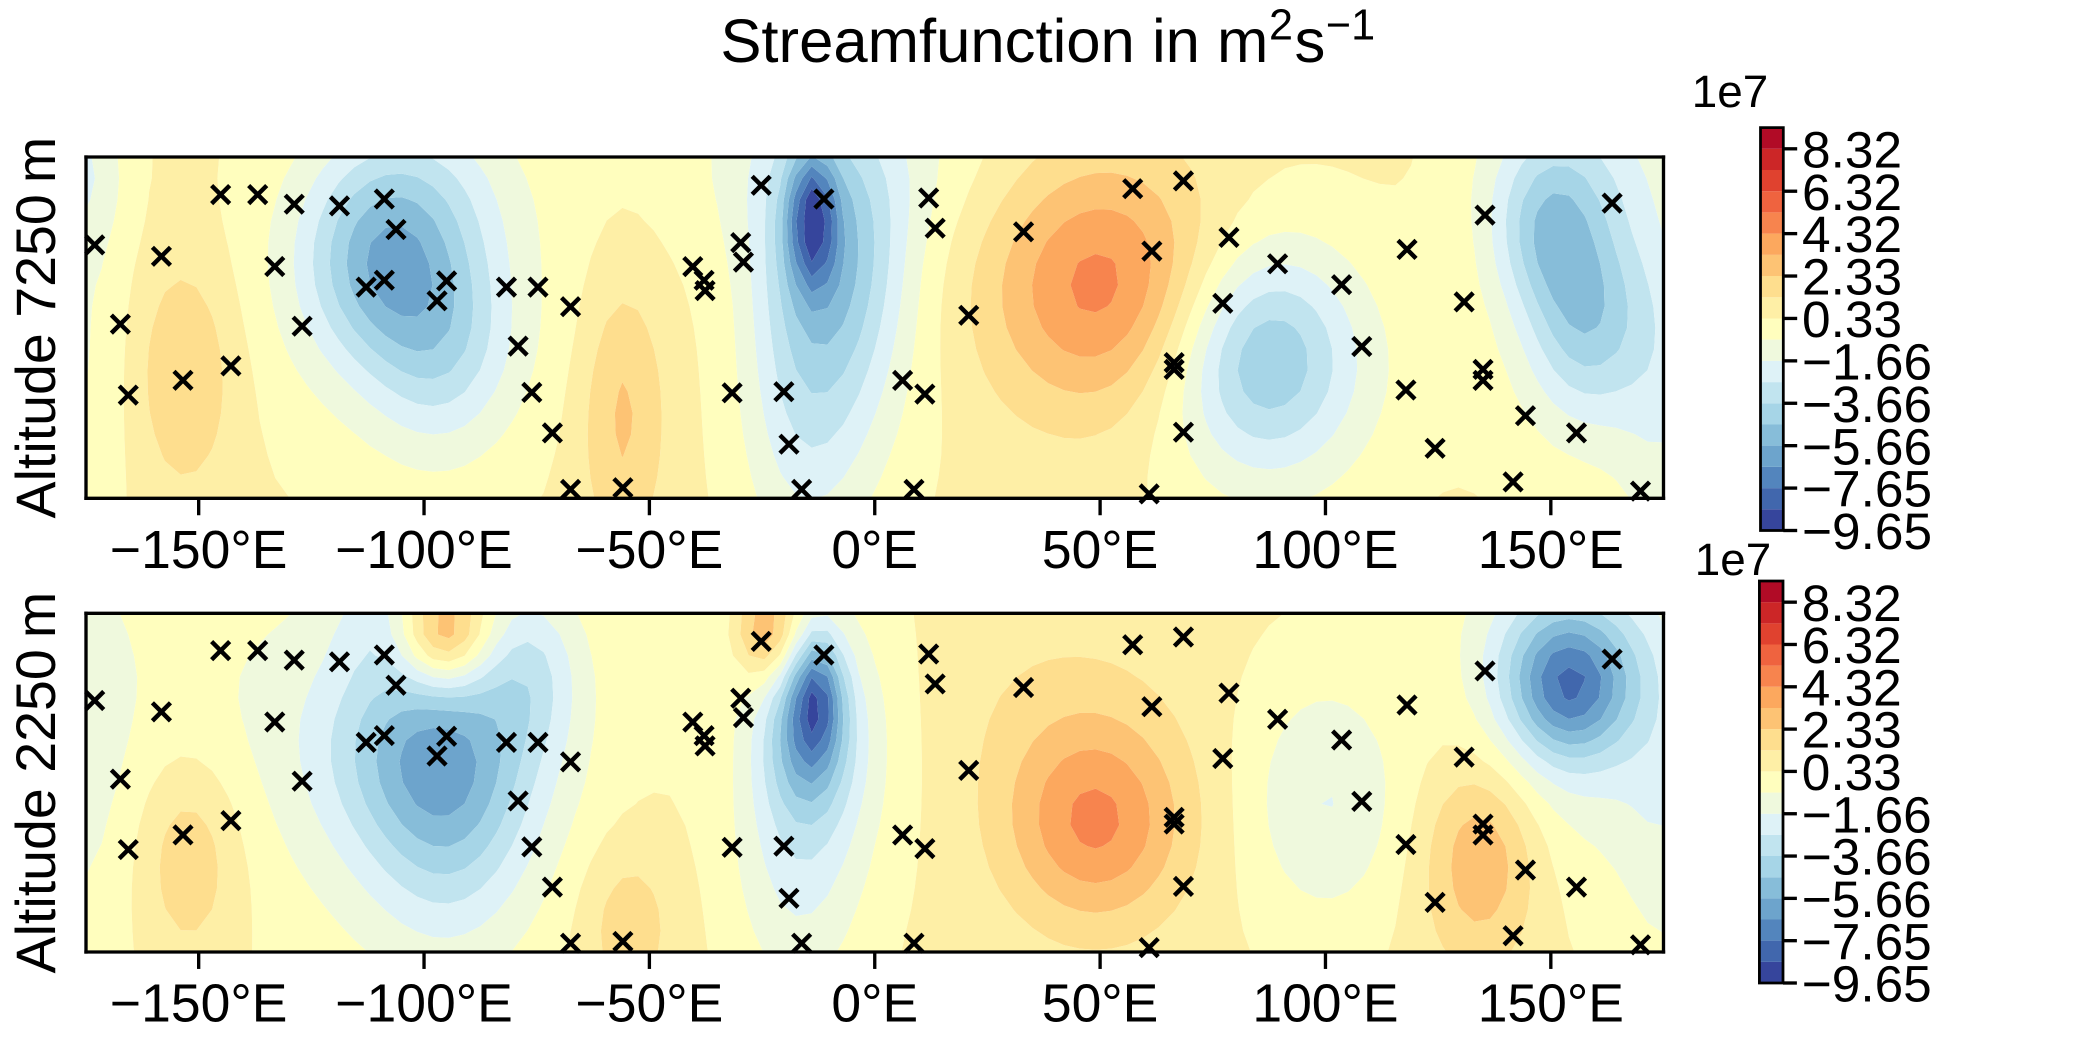 This screenshot has height=1050, width=2100. Describe the element at coordinates (36, 783) in the screenshot. I see `svg-text: Altitude 2250 m` at that location.